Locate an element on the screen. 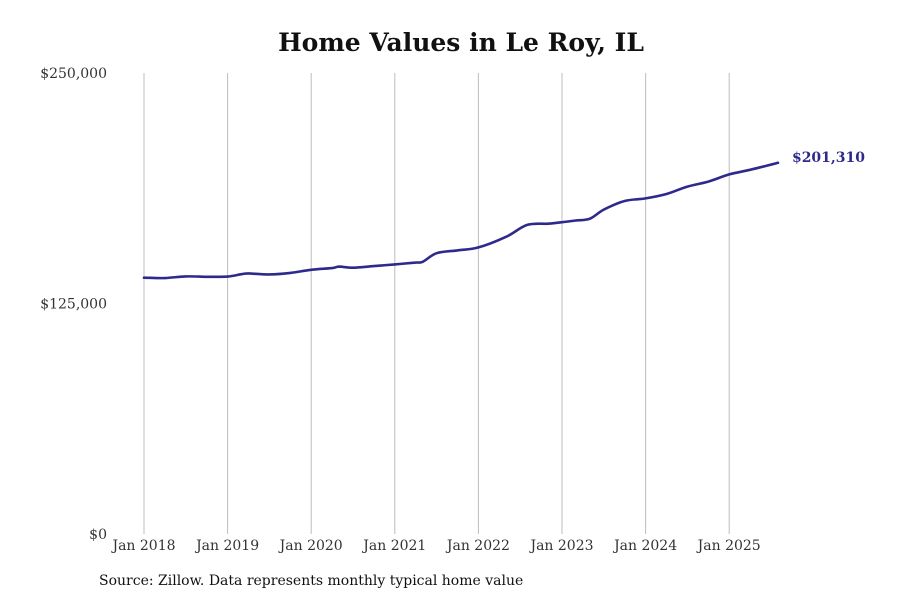  y-tick-label: $0 is located at coordinates (98, 535).